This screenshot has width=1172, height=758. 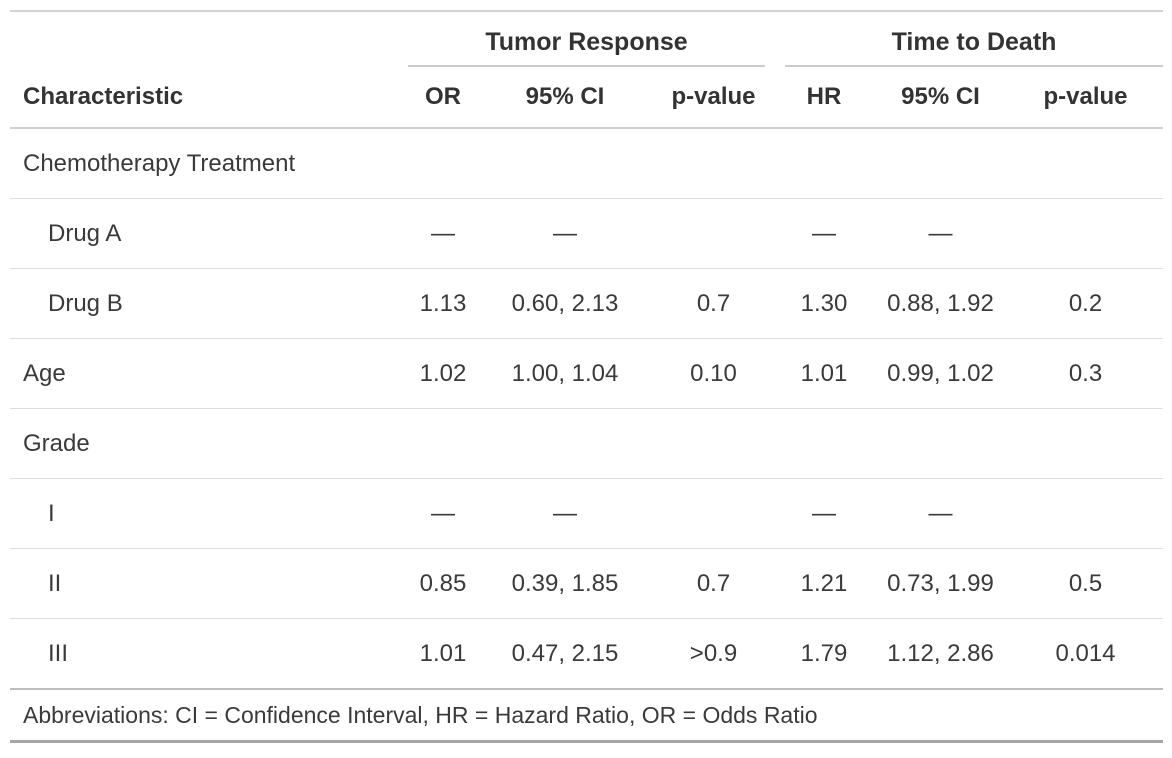 I want to click on table-row-chemotherapy-treatment: Chemotherapy Treatment, so click(x=586, y=163).